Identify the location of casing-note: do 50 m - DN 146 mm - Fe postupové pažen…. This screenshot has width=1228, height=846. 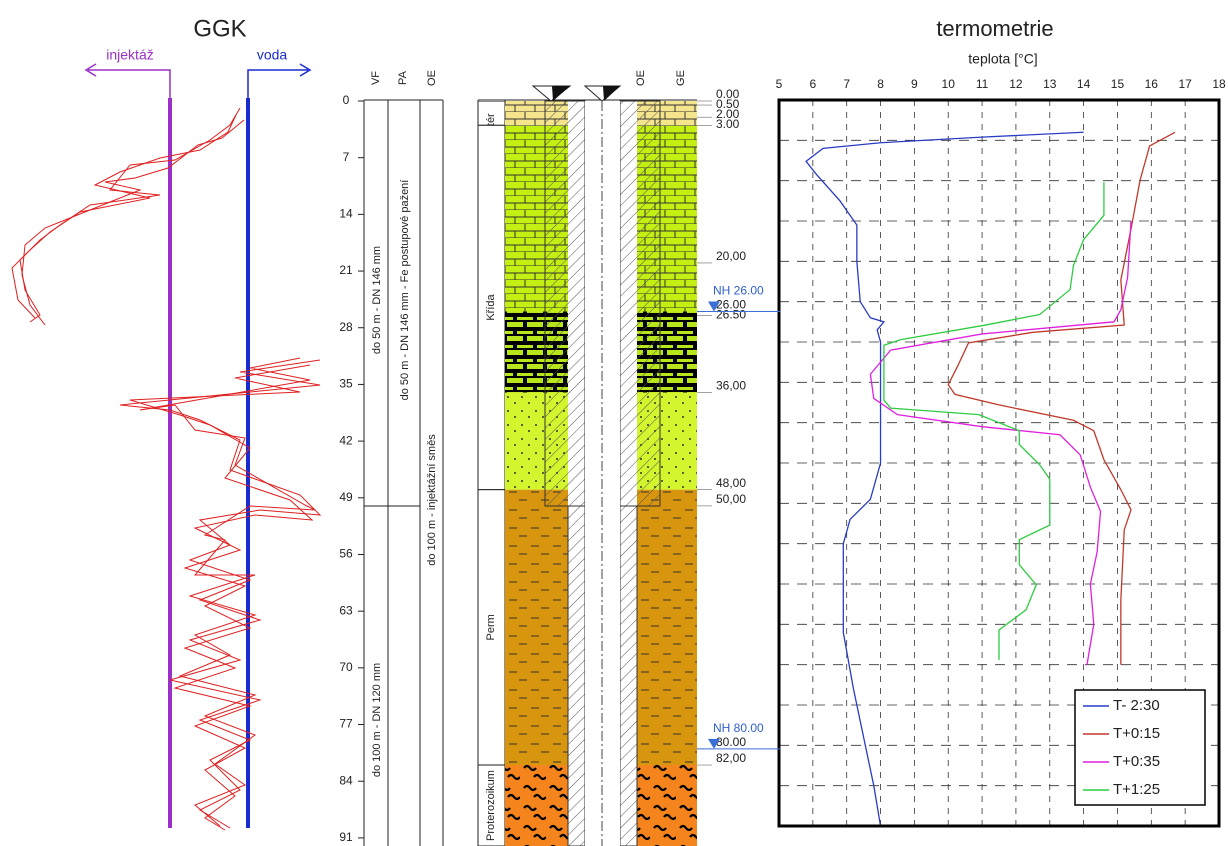
(405, 290).